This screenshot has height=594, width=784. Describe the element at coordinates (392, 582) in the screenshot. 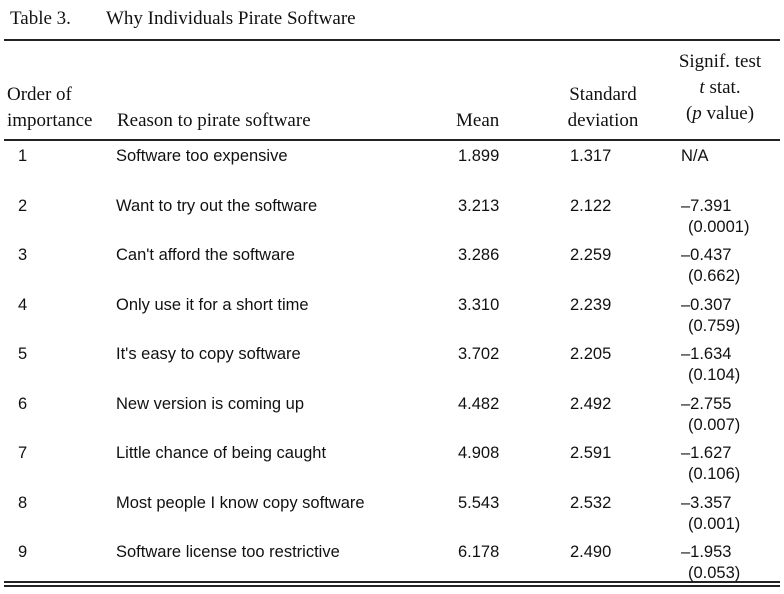

I see `bottom-rule` at that location.